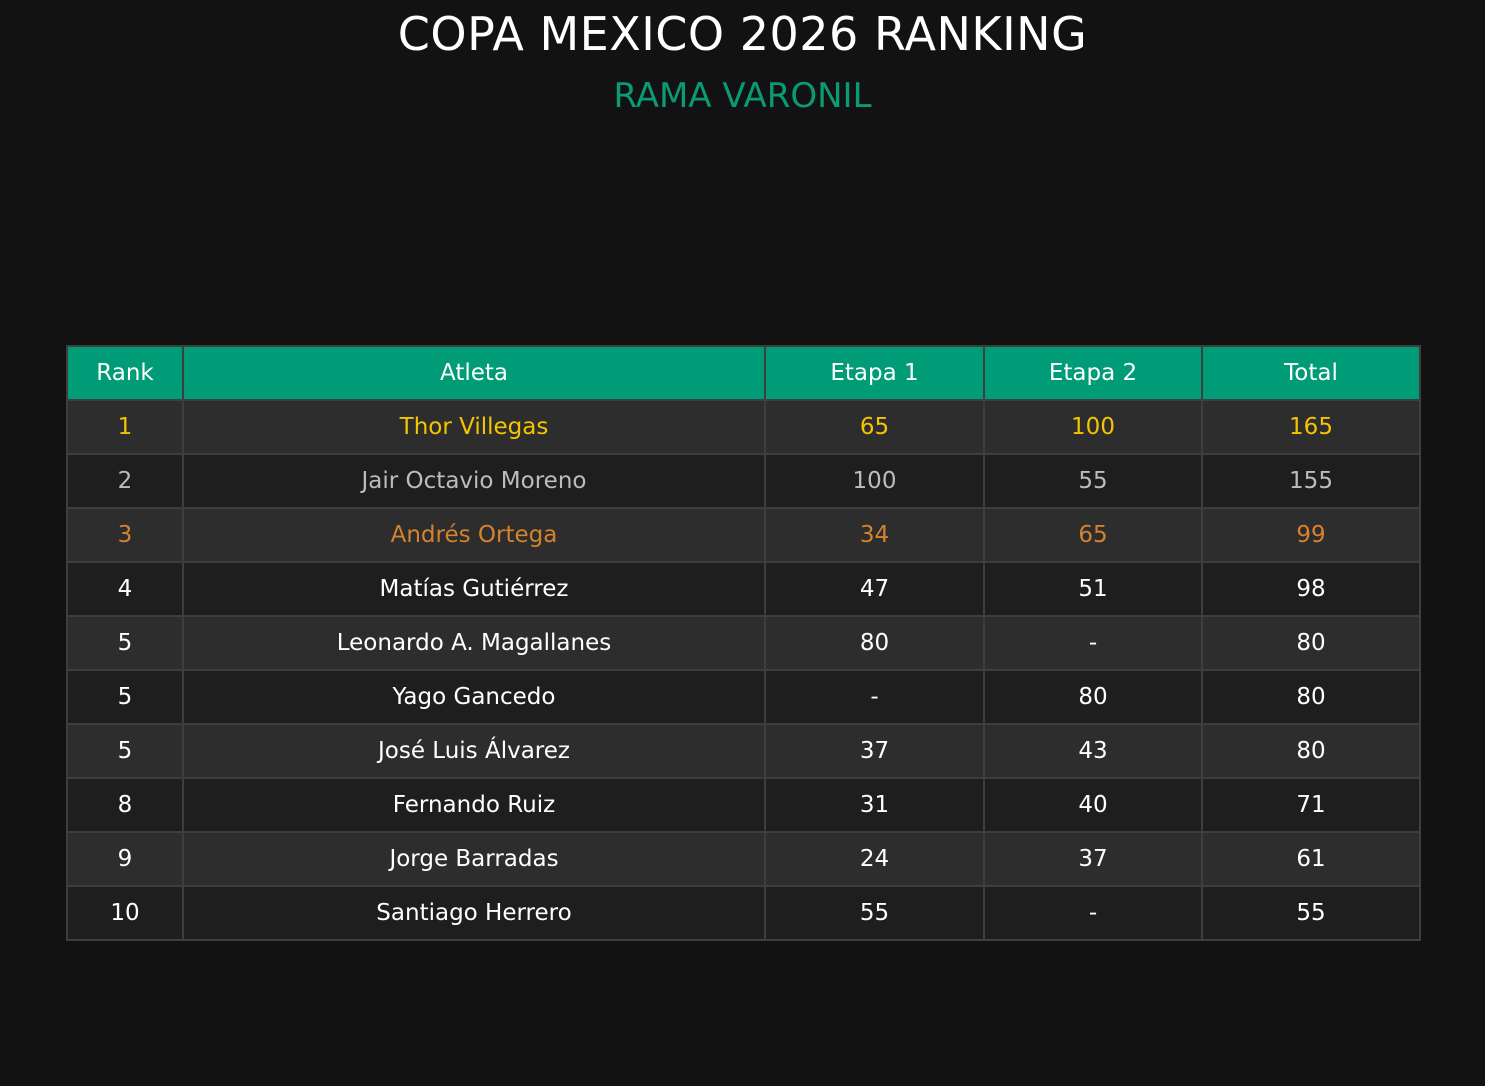 The image size is (1485, 1086). Describe the element at coordinates (1311, 535) in the screenshot. I see `cell-total: 99` at that location.